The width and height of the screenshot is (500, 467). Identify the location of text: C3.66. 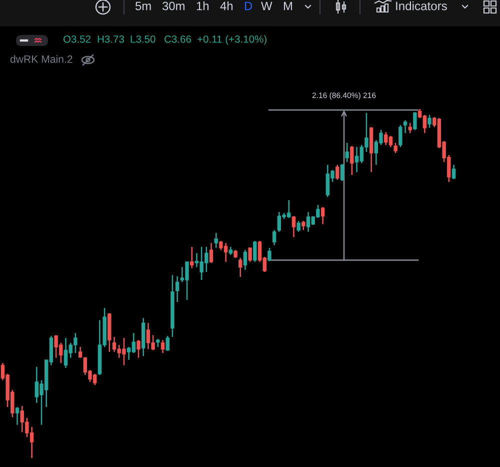
(177, 39).